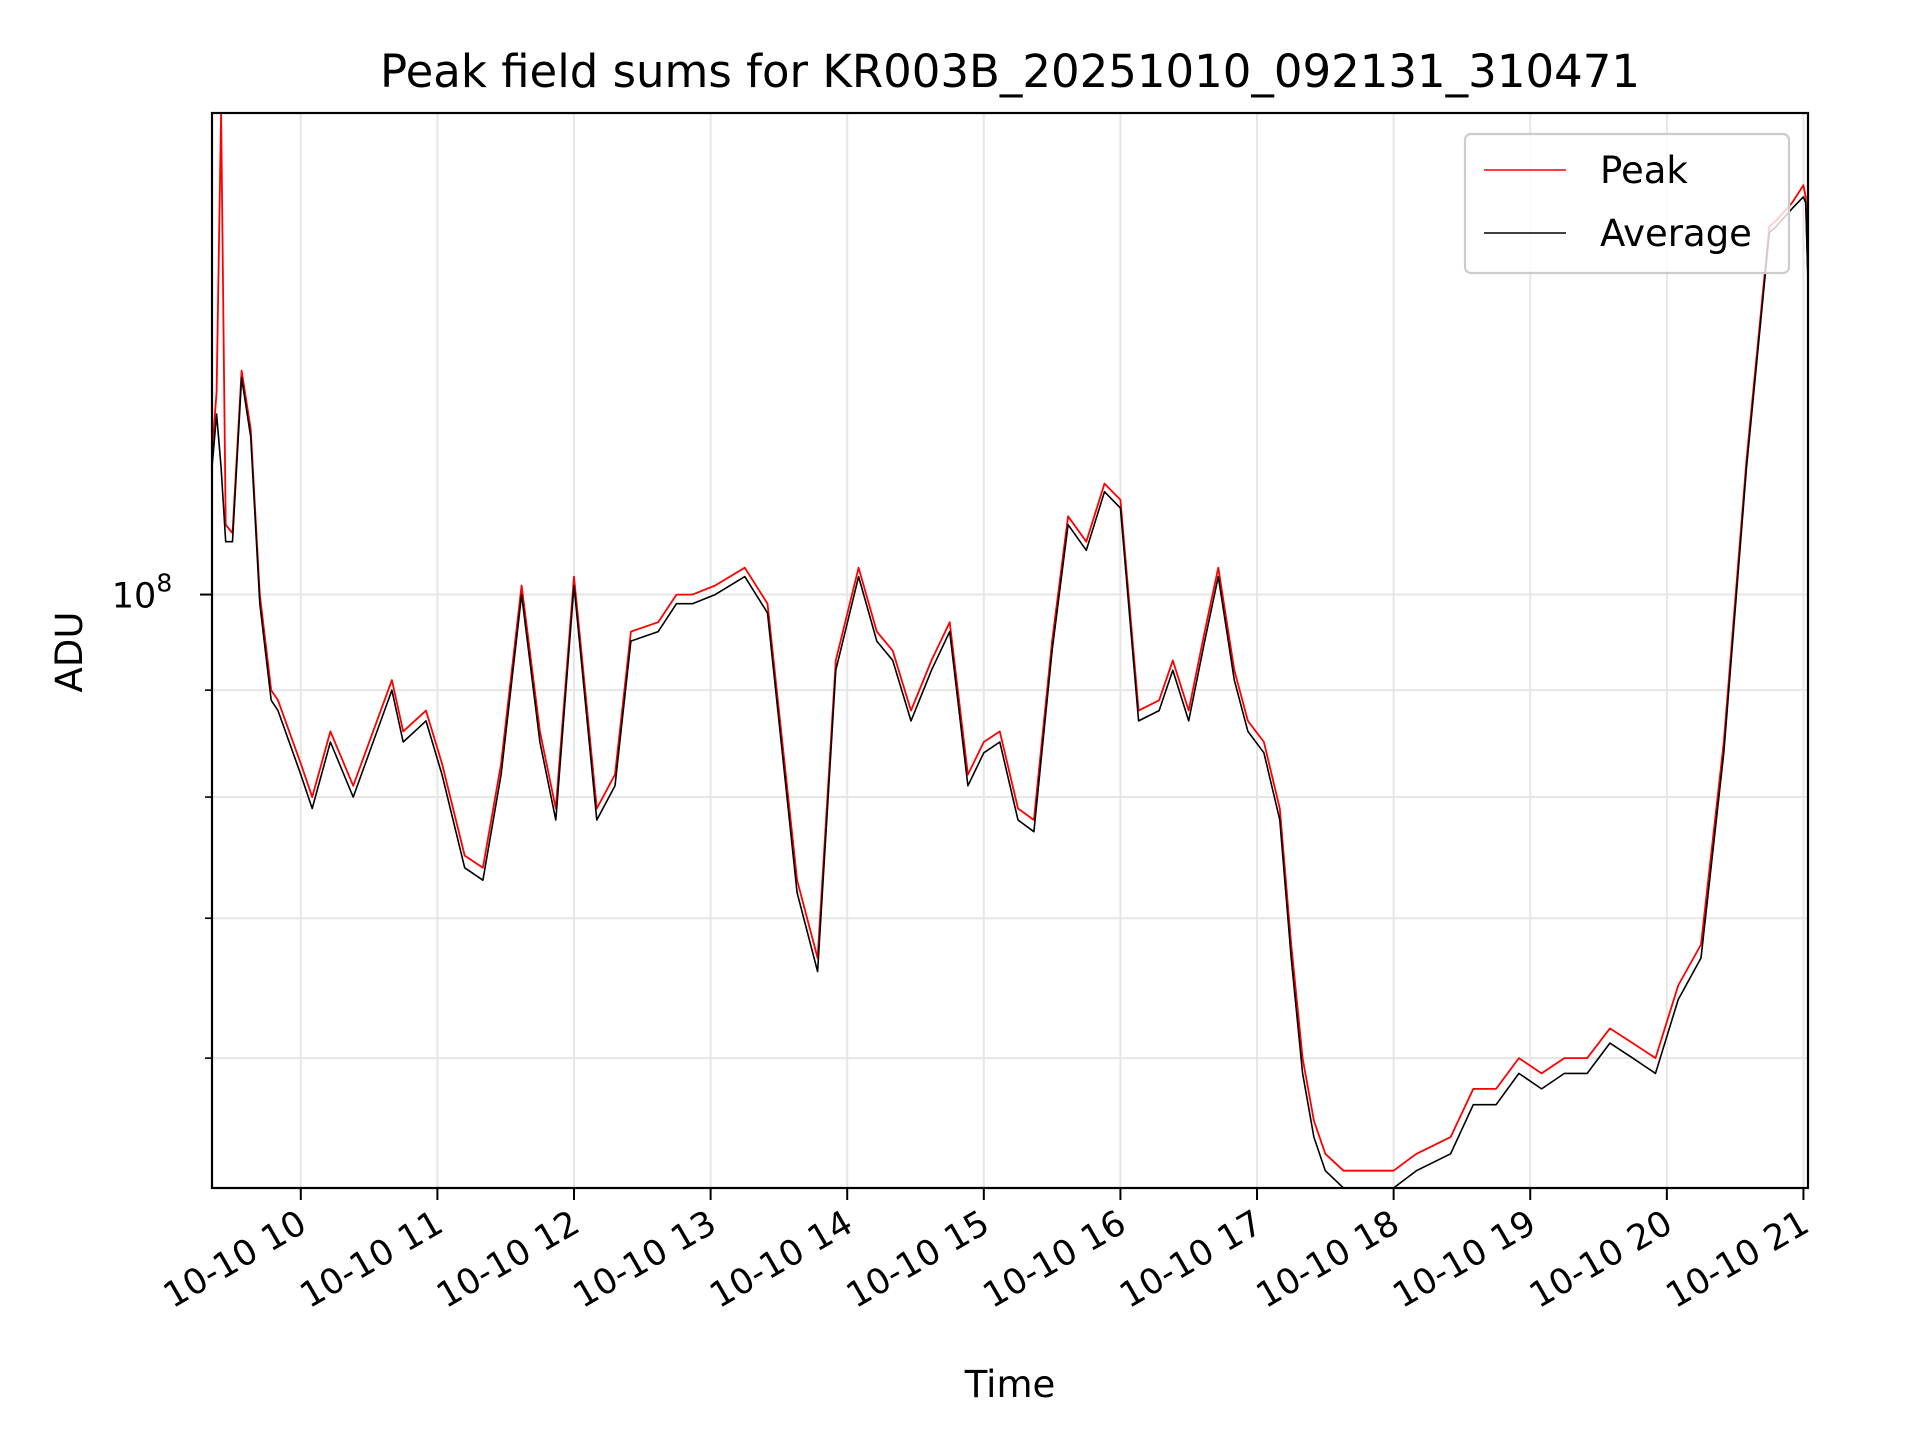  Describe the element at coordinates (162, 814) in the screenshot. I see `y-axis-ticks: 108` at that location.